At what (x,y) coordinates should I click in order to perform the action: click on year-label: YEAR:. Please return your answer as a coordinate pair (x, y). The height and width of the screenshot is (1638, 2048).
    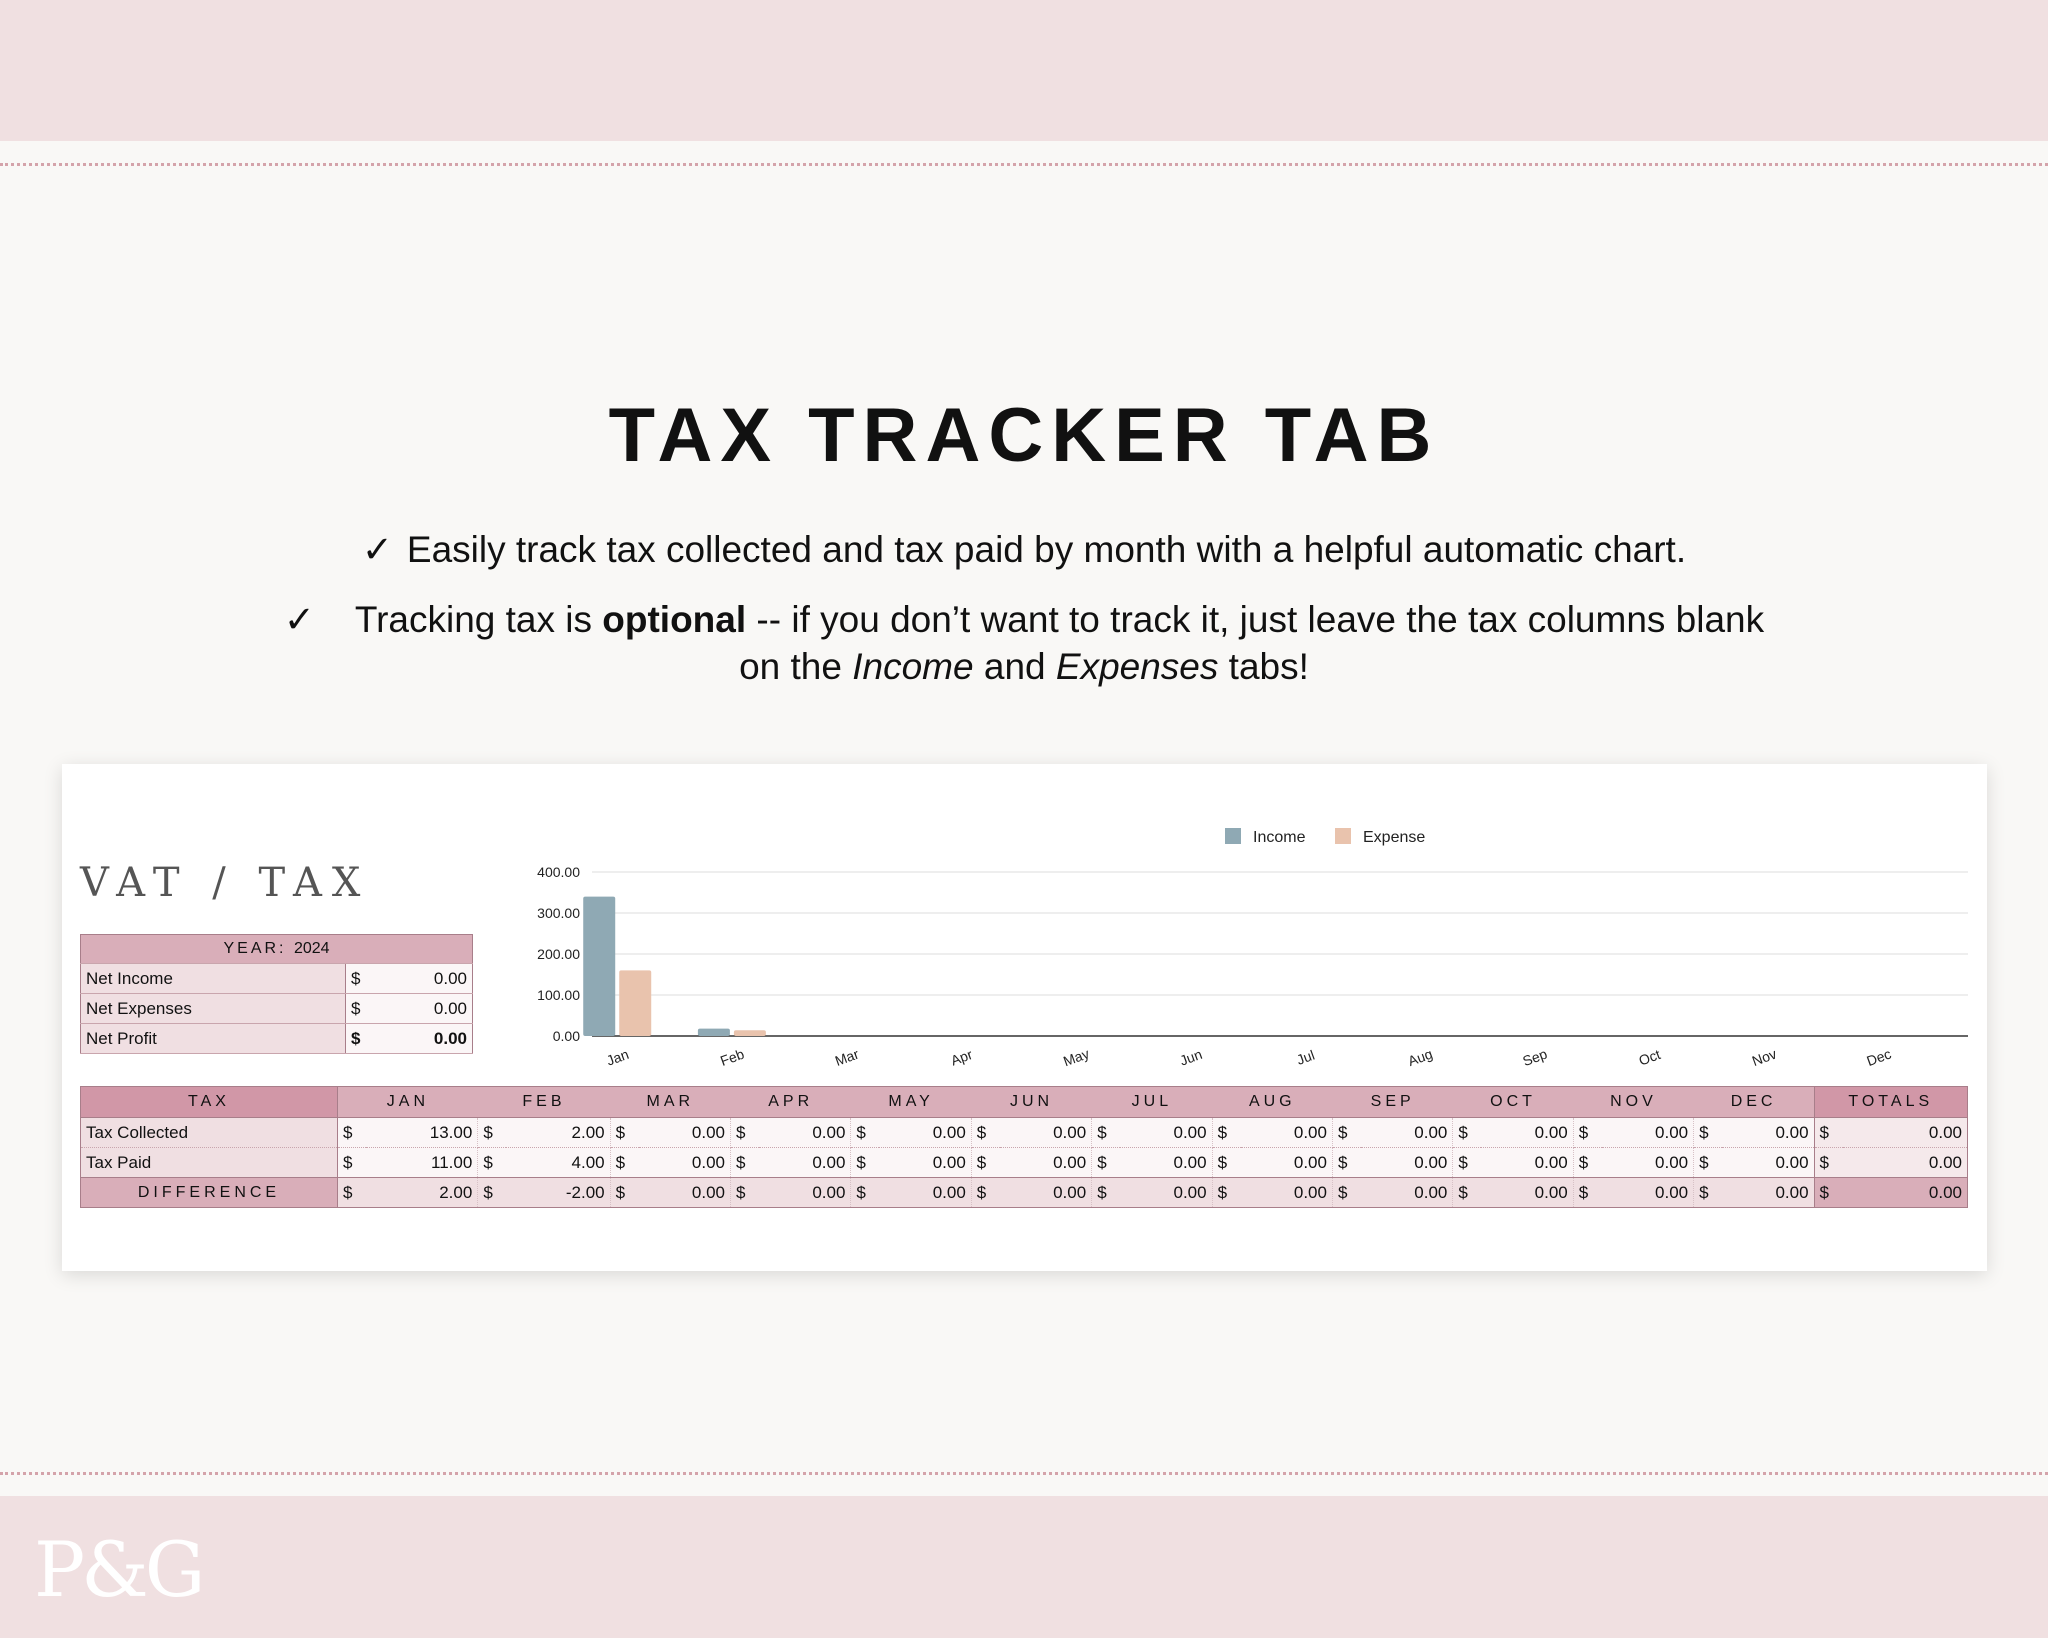
    Looking at the image, I should click on (255, 948).